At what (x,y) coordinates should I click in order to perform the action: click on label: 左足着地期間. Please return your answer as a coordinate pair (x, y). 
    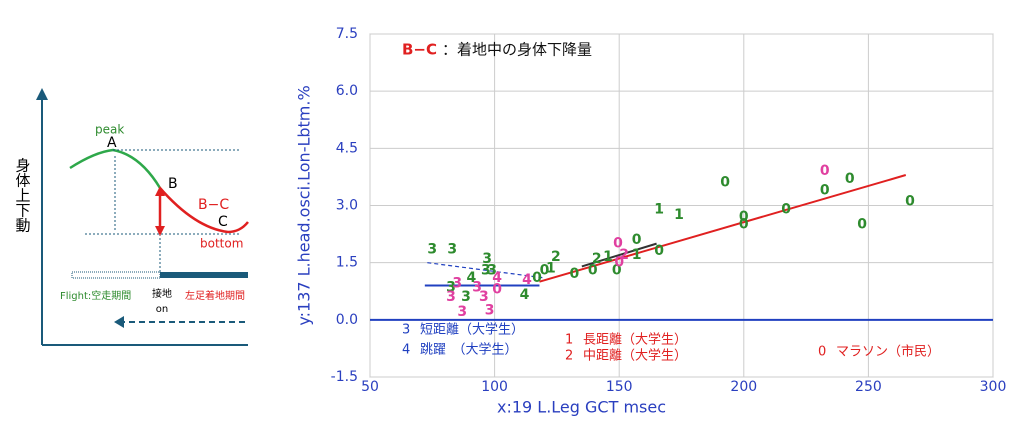
    Looking at the image, I should click on (215, 295).